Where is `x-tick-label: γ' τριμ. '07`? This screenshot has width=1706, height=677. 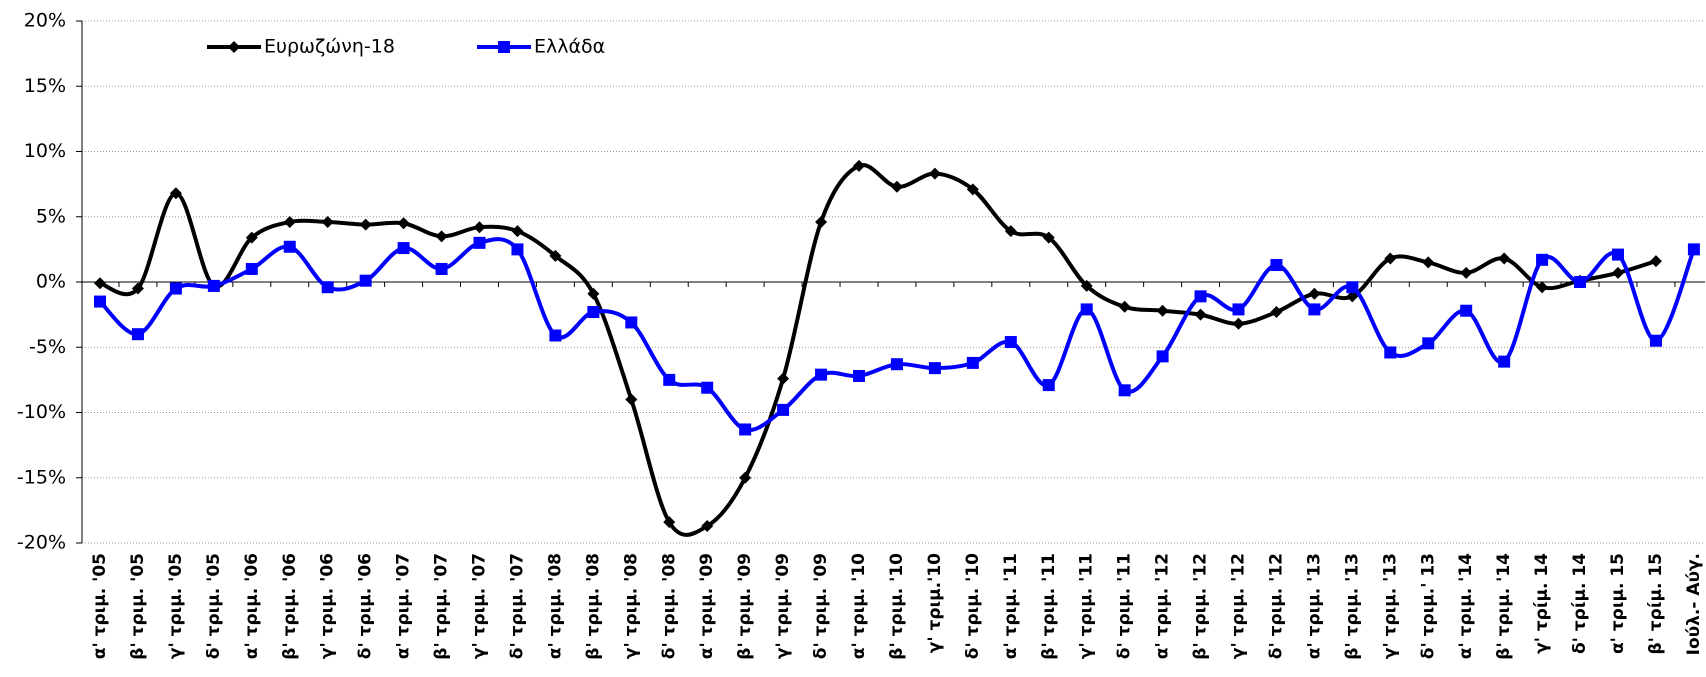
x-tick-label: γ' τριμ. '07 is located at coordinates (480, 606).